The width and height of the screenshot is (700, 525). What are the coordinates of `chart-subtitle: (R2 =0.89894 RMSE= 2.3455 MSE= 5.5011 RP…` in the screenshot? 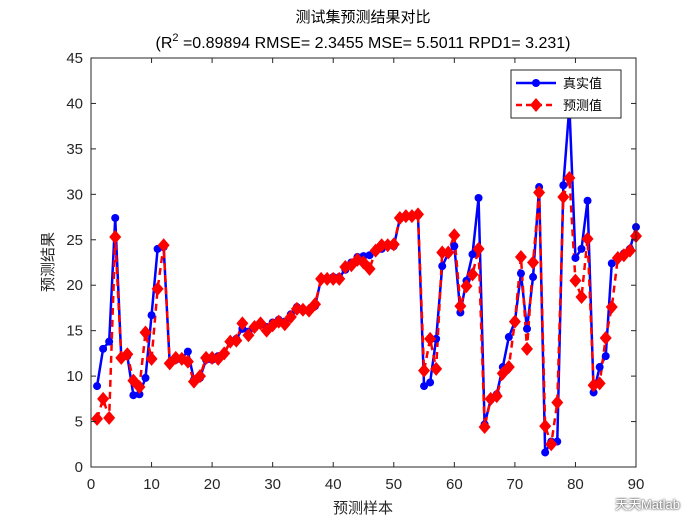 It's located at (363, 42).